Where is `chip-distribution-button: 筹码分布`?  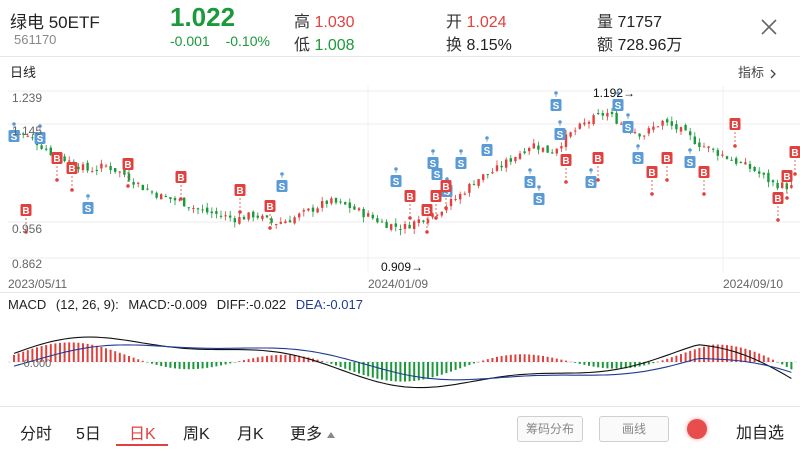
chip-distribution-button: 筹码分布 is located at coordinates (550, 429).